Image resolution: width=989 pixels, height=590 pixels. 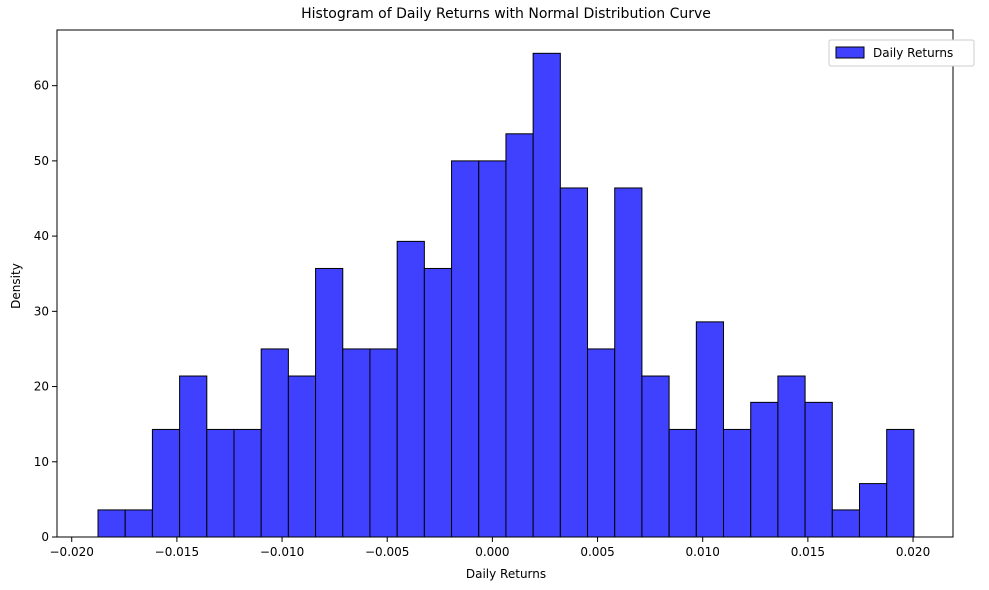 I want to click on x-tick-label: −0.005, so click(x=387, y=552).